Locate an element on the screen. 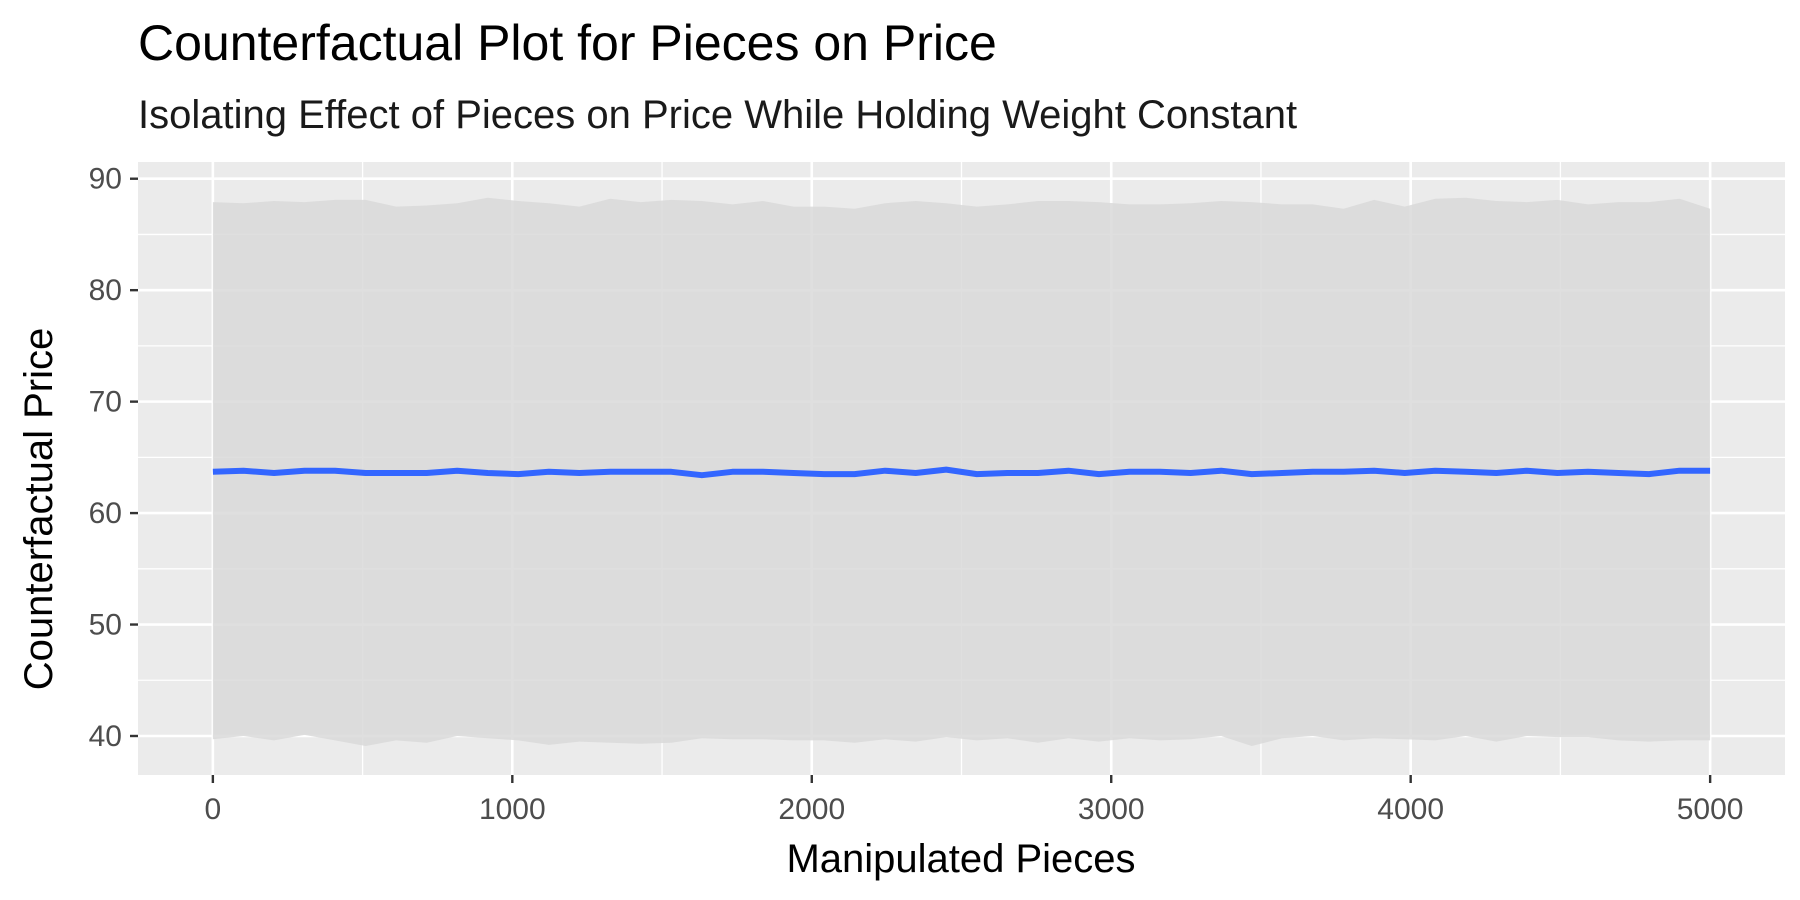 The image size is (1800, 900). series-line is located at coordinates (961, 472).